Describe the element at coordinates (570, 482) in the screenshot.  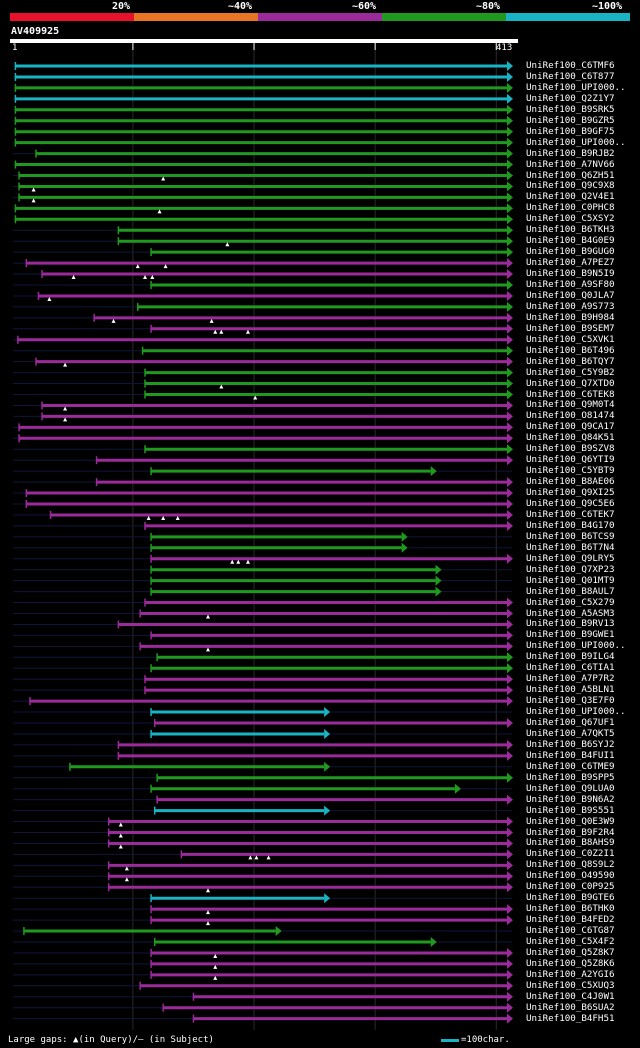
I see `hit-name-link: UniRef100_B8AE06` at that location.